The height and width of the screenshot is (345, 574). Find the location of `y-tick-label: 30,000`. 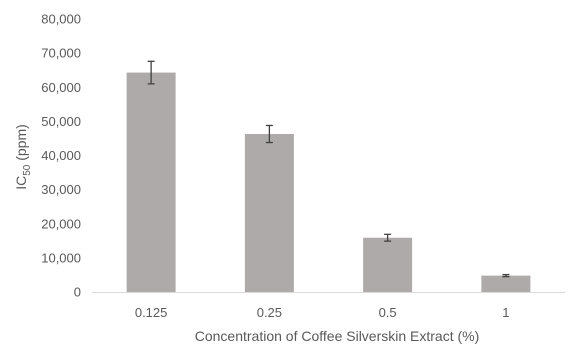

y-tick-label: 30,000 is located at coordinates (61, 189).